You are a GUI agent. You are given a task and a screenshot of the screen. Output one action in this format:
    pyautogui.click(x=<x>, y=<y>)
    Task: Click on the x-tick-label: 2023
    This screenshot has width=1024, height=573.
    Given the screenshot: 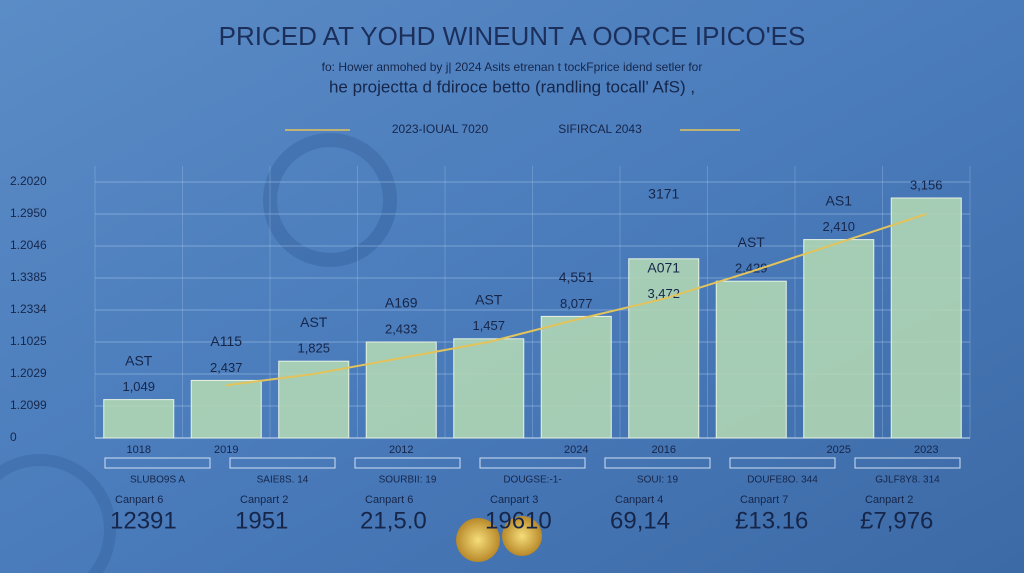 What is the action you would take?
    pyautogui.click(x=926, y=450)
    